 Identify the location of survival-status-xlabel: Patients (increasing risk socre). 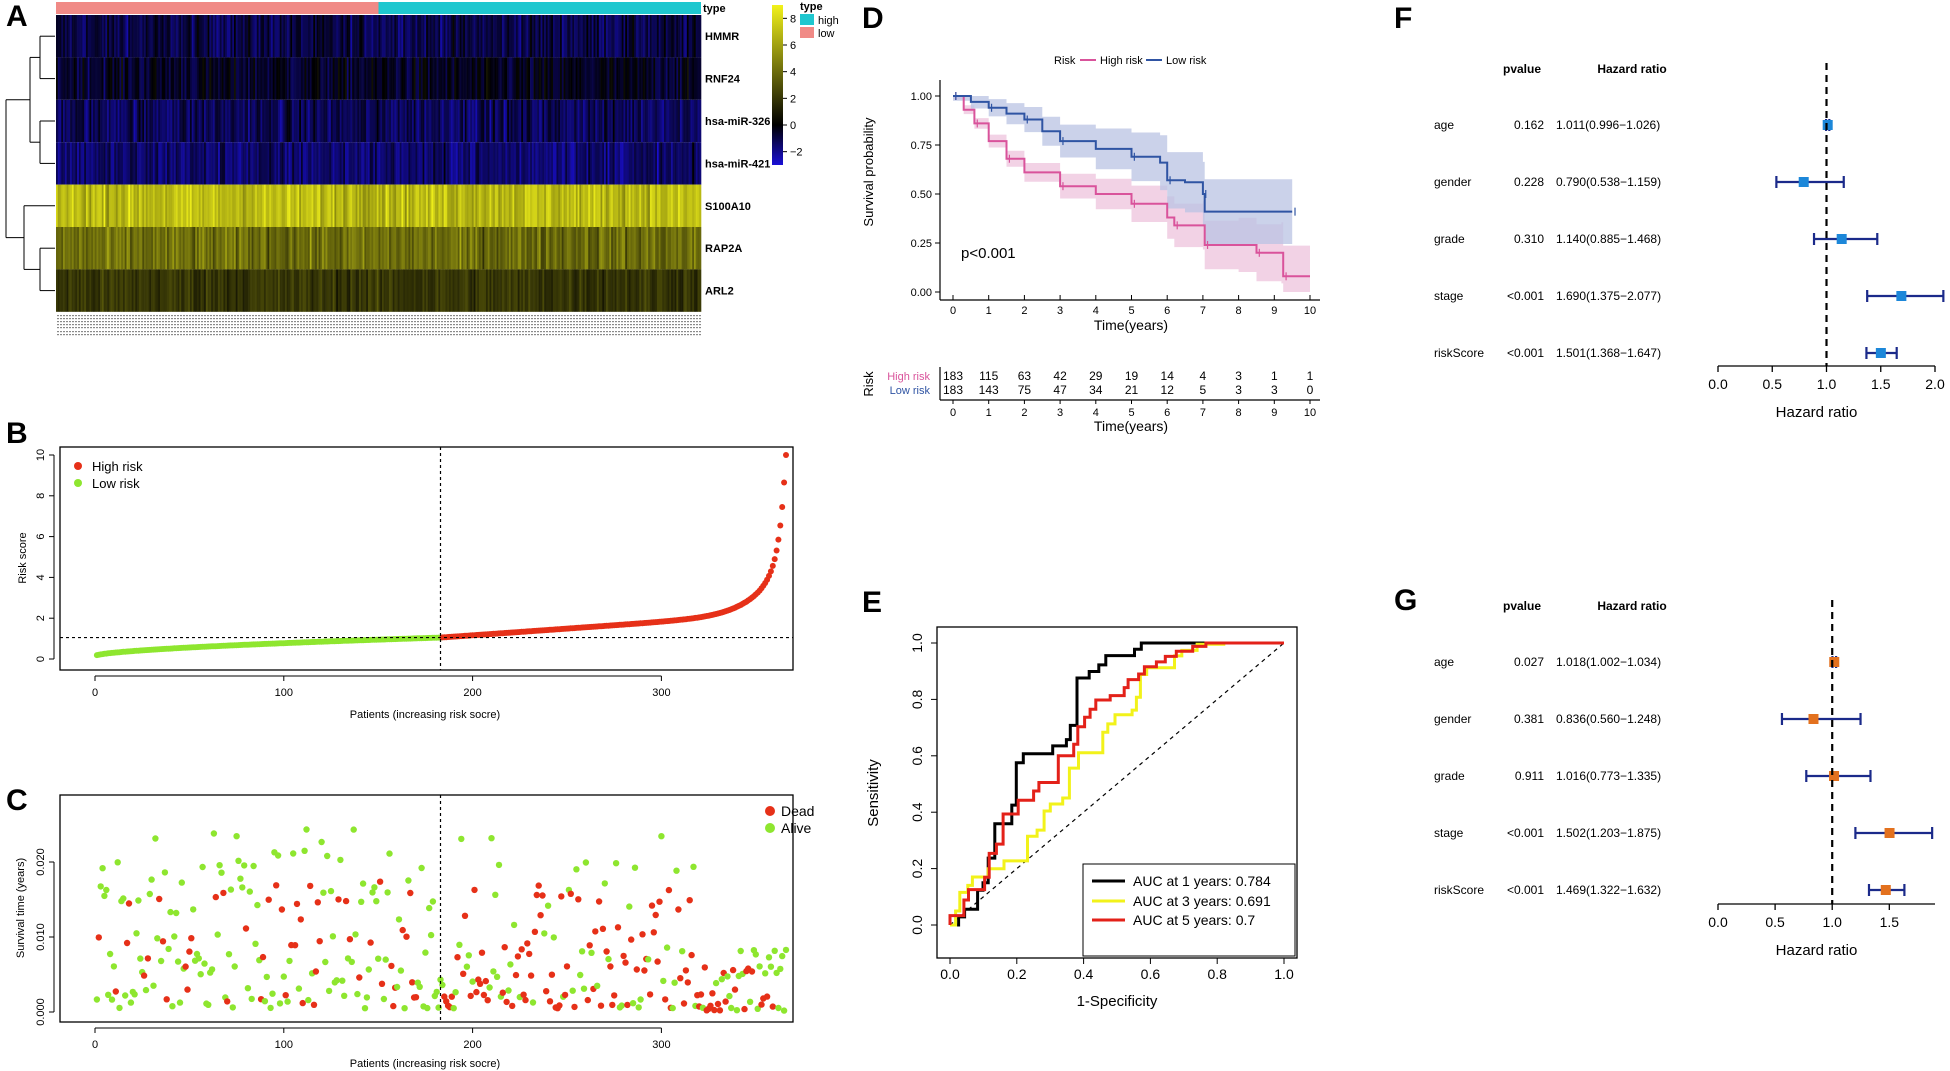
(425, 1064).